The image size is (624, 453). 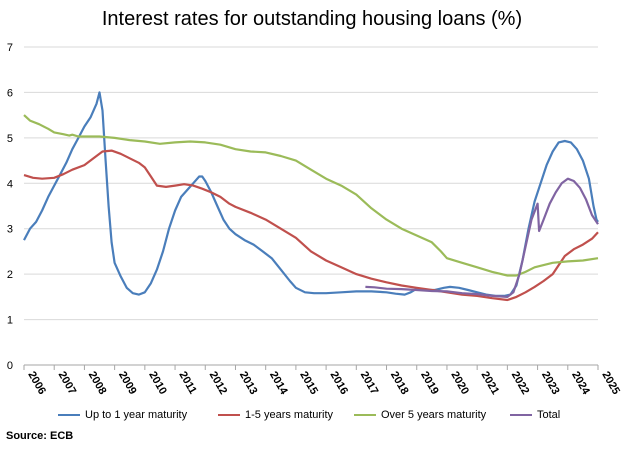 What do you see at coordinates (10, 230) in the screenshot?
I see `y-tick-label: 3` at bounding box center [10, 230].